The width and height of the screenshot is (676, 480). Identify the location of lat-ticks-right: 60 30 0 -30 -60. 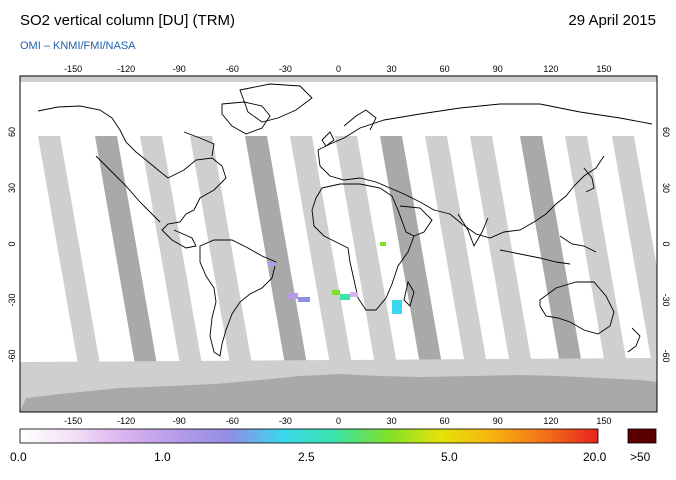
(666, 245).